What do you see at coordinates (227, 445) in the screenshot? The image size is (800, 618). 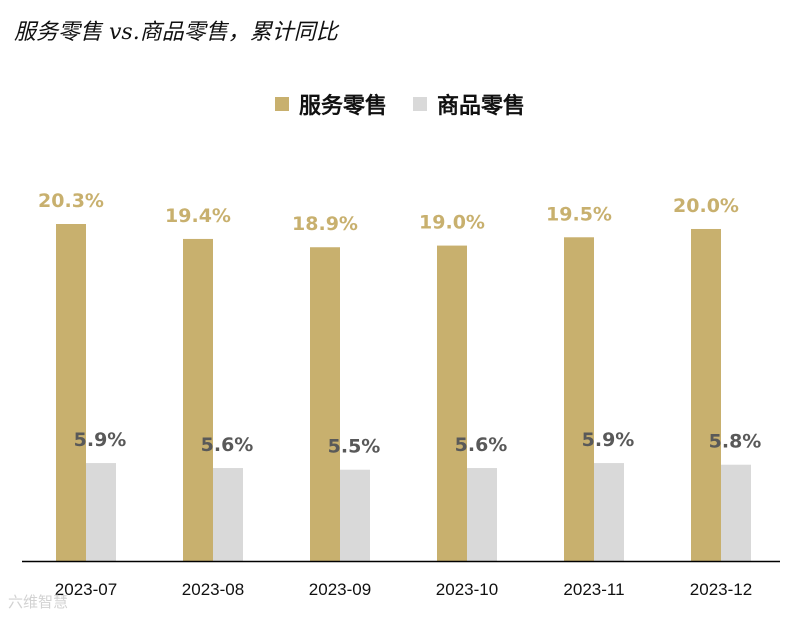 I see `data-label-goods-2023-08: 5.6%` at bounding box center [227, 445].